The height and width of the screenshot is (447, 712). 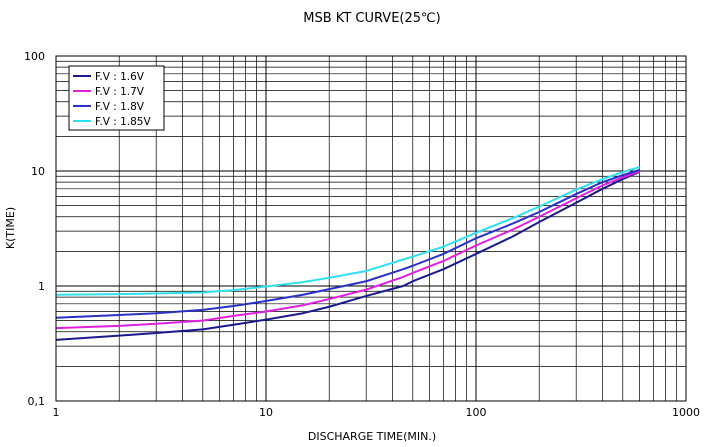 What do you see at coordinates (34, 56) in the screenshot?
I see `y-tick-label: 100` at bounding box center [34, 56].